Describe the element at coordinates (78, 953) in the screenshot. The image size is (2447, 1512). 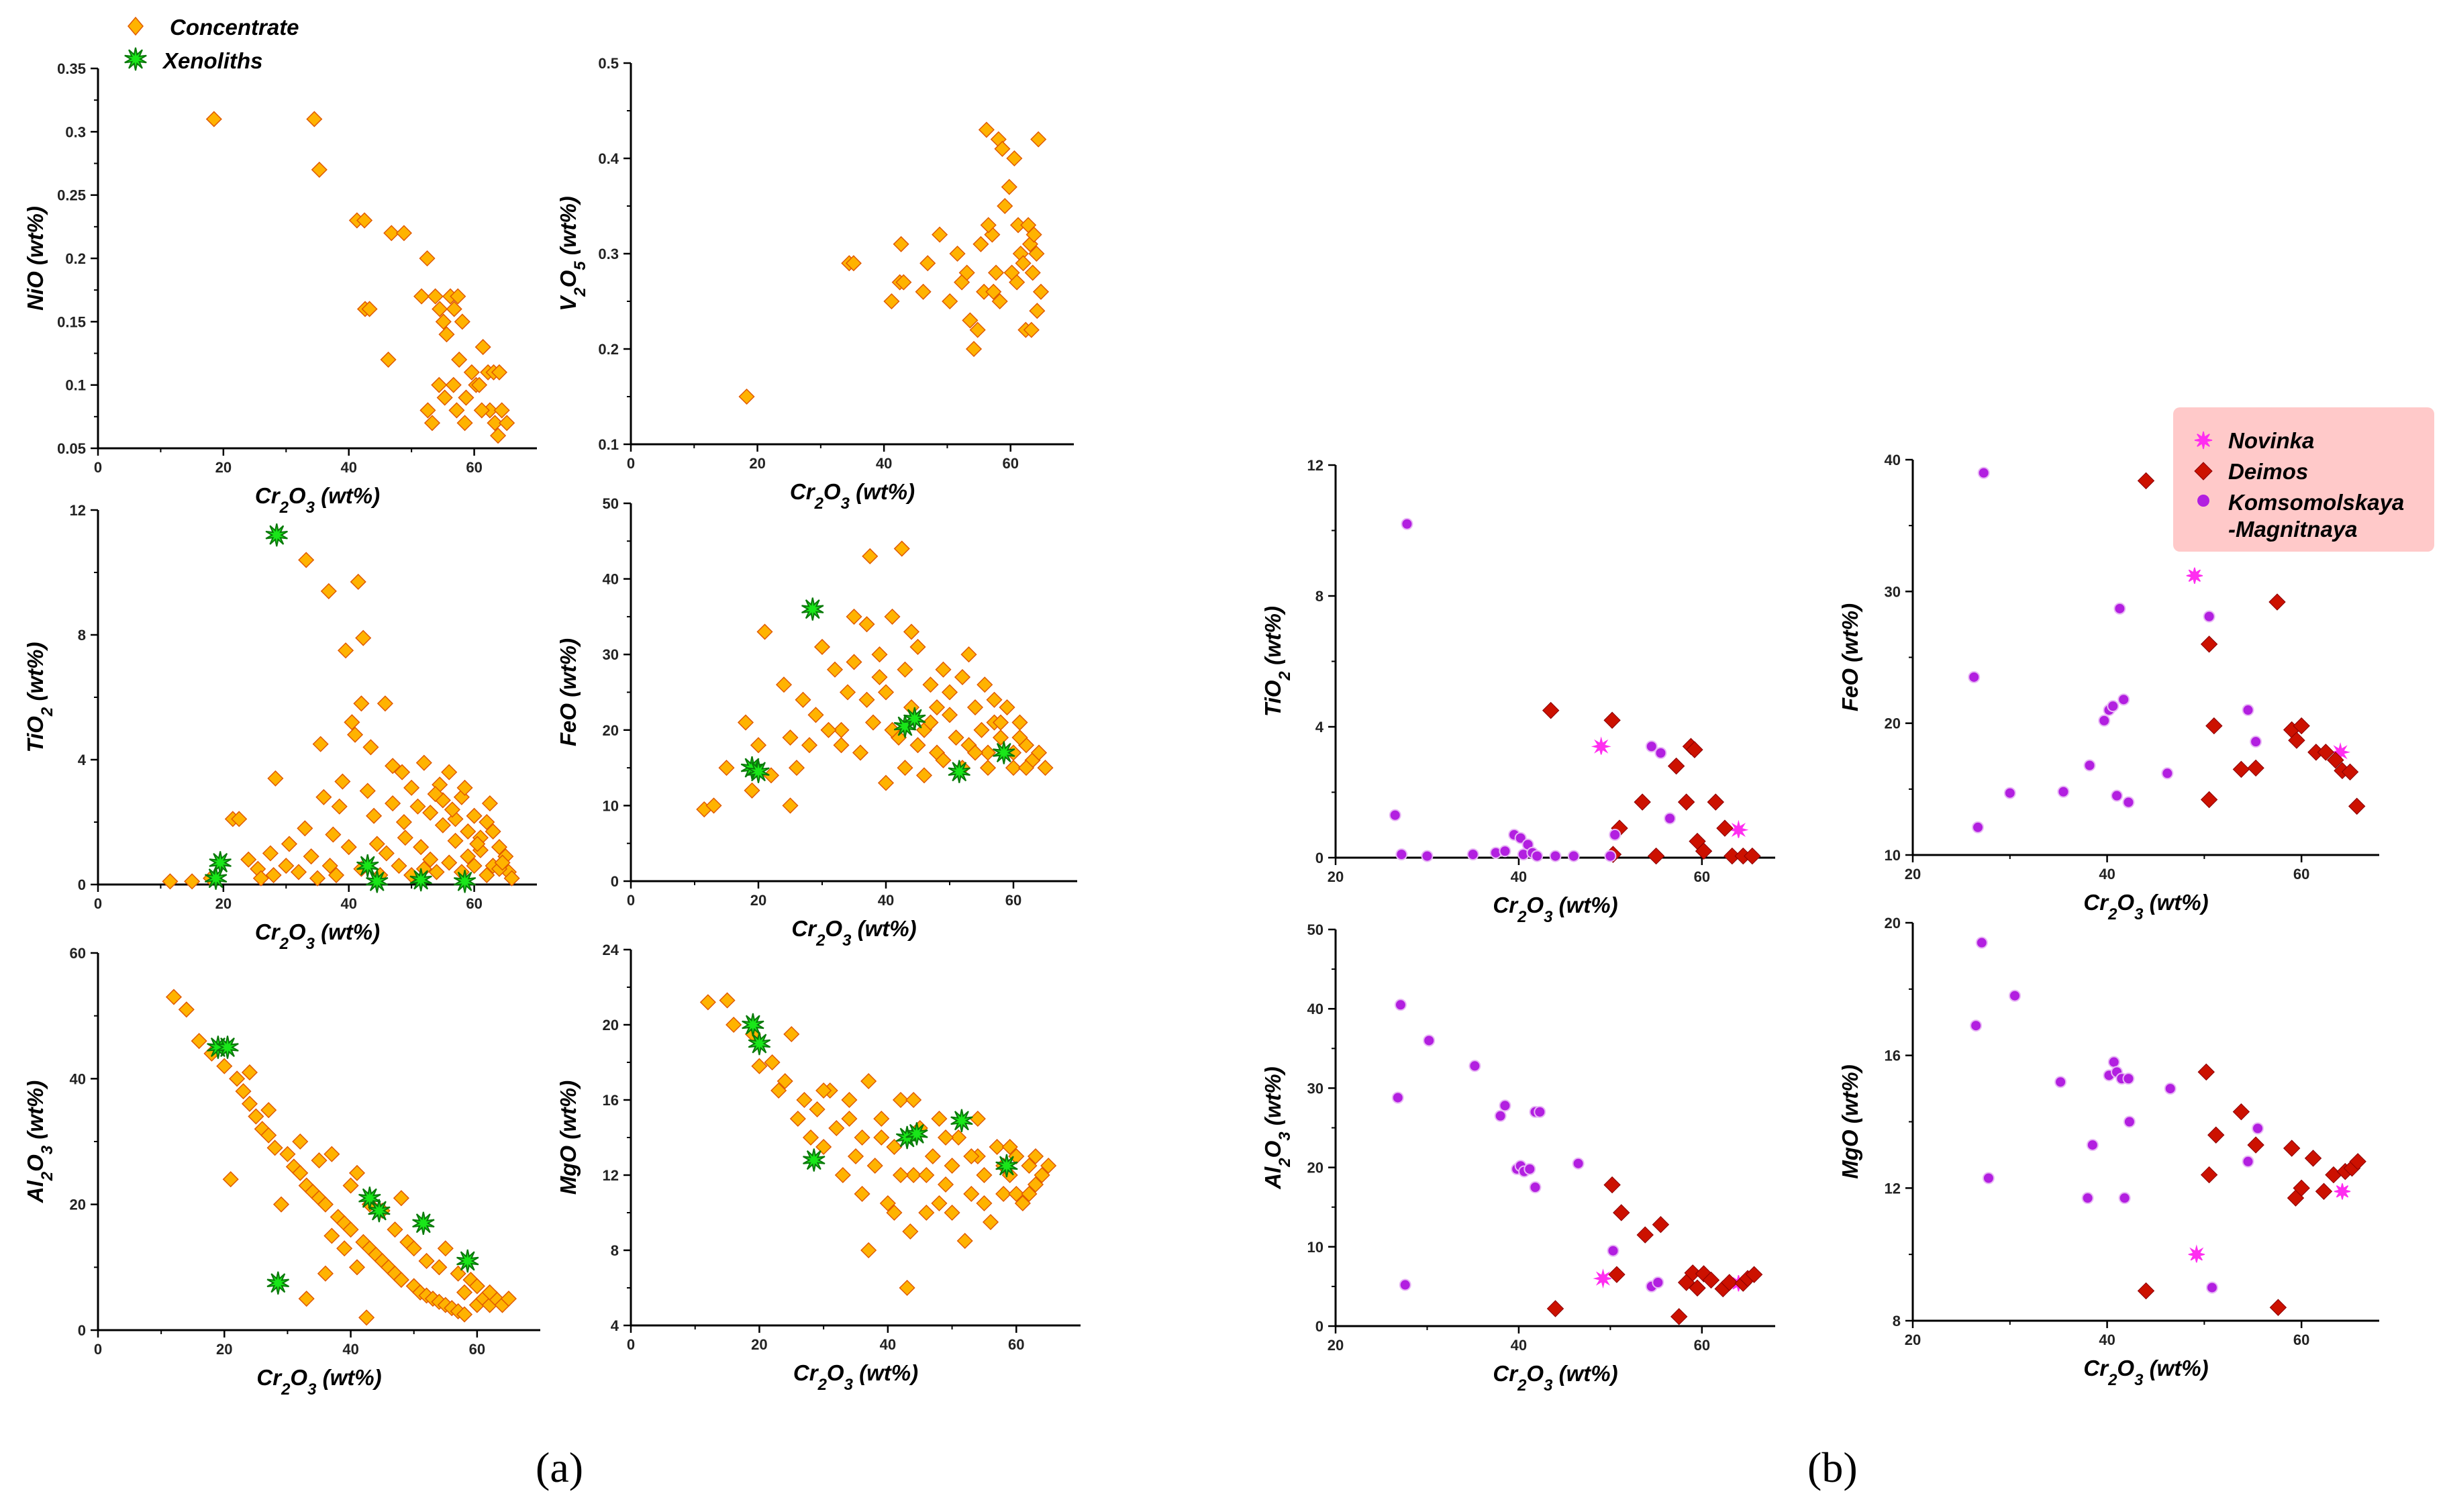
I see `y-tick-label: 60` at that location.